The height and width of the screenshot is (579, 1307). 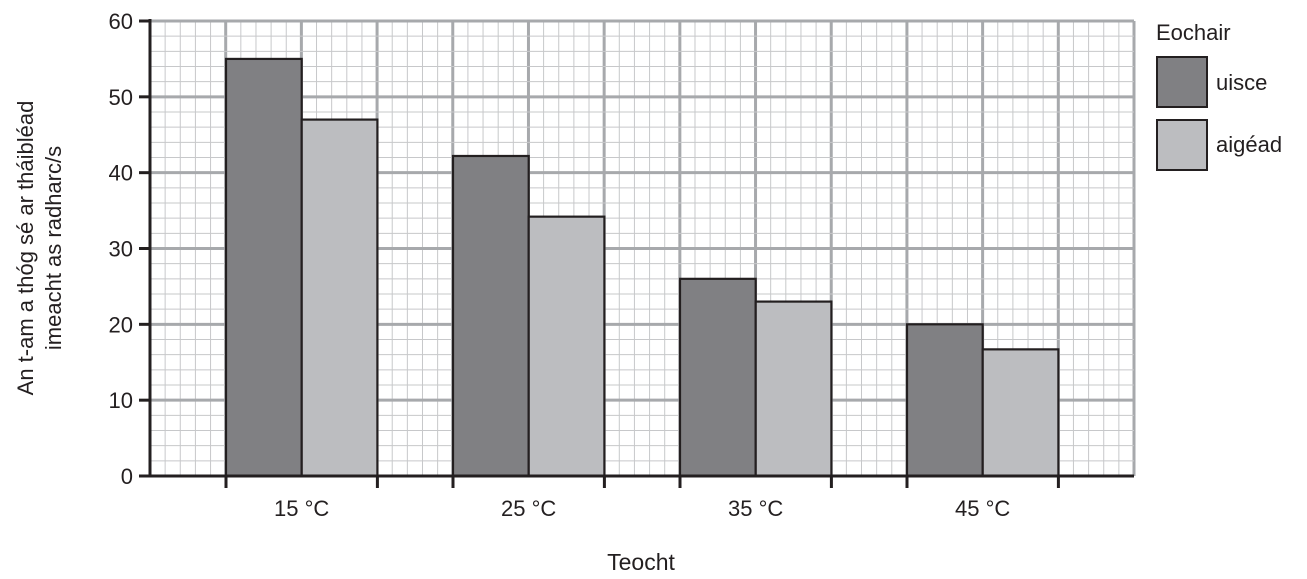 What do you see at coordinates (566, 346) in the screenshot?
I see `bar-aigéad-2` at bounding box center [566, 346].